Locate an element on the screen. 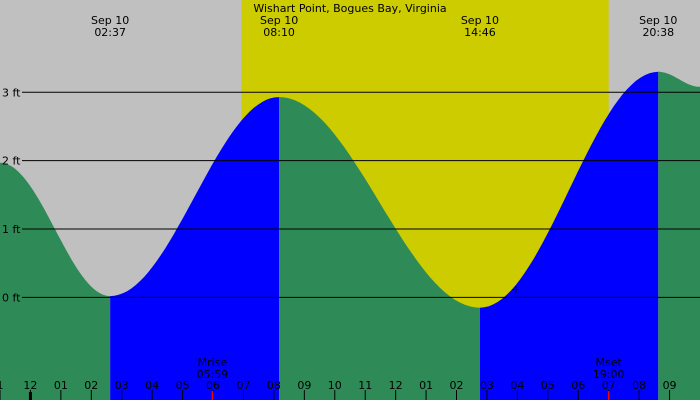 This screenshot has width=700, height=400. x-tick-label: 11 is located at coordinates (365, 385).